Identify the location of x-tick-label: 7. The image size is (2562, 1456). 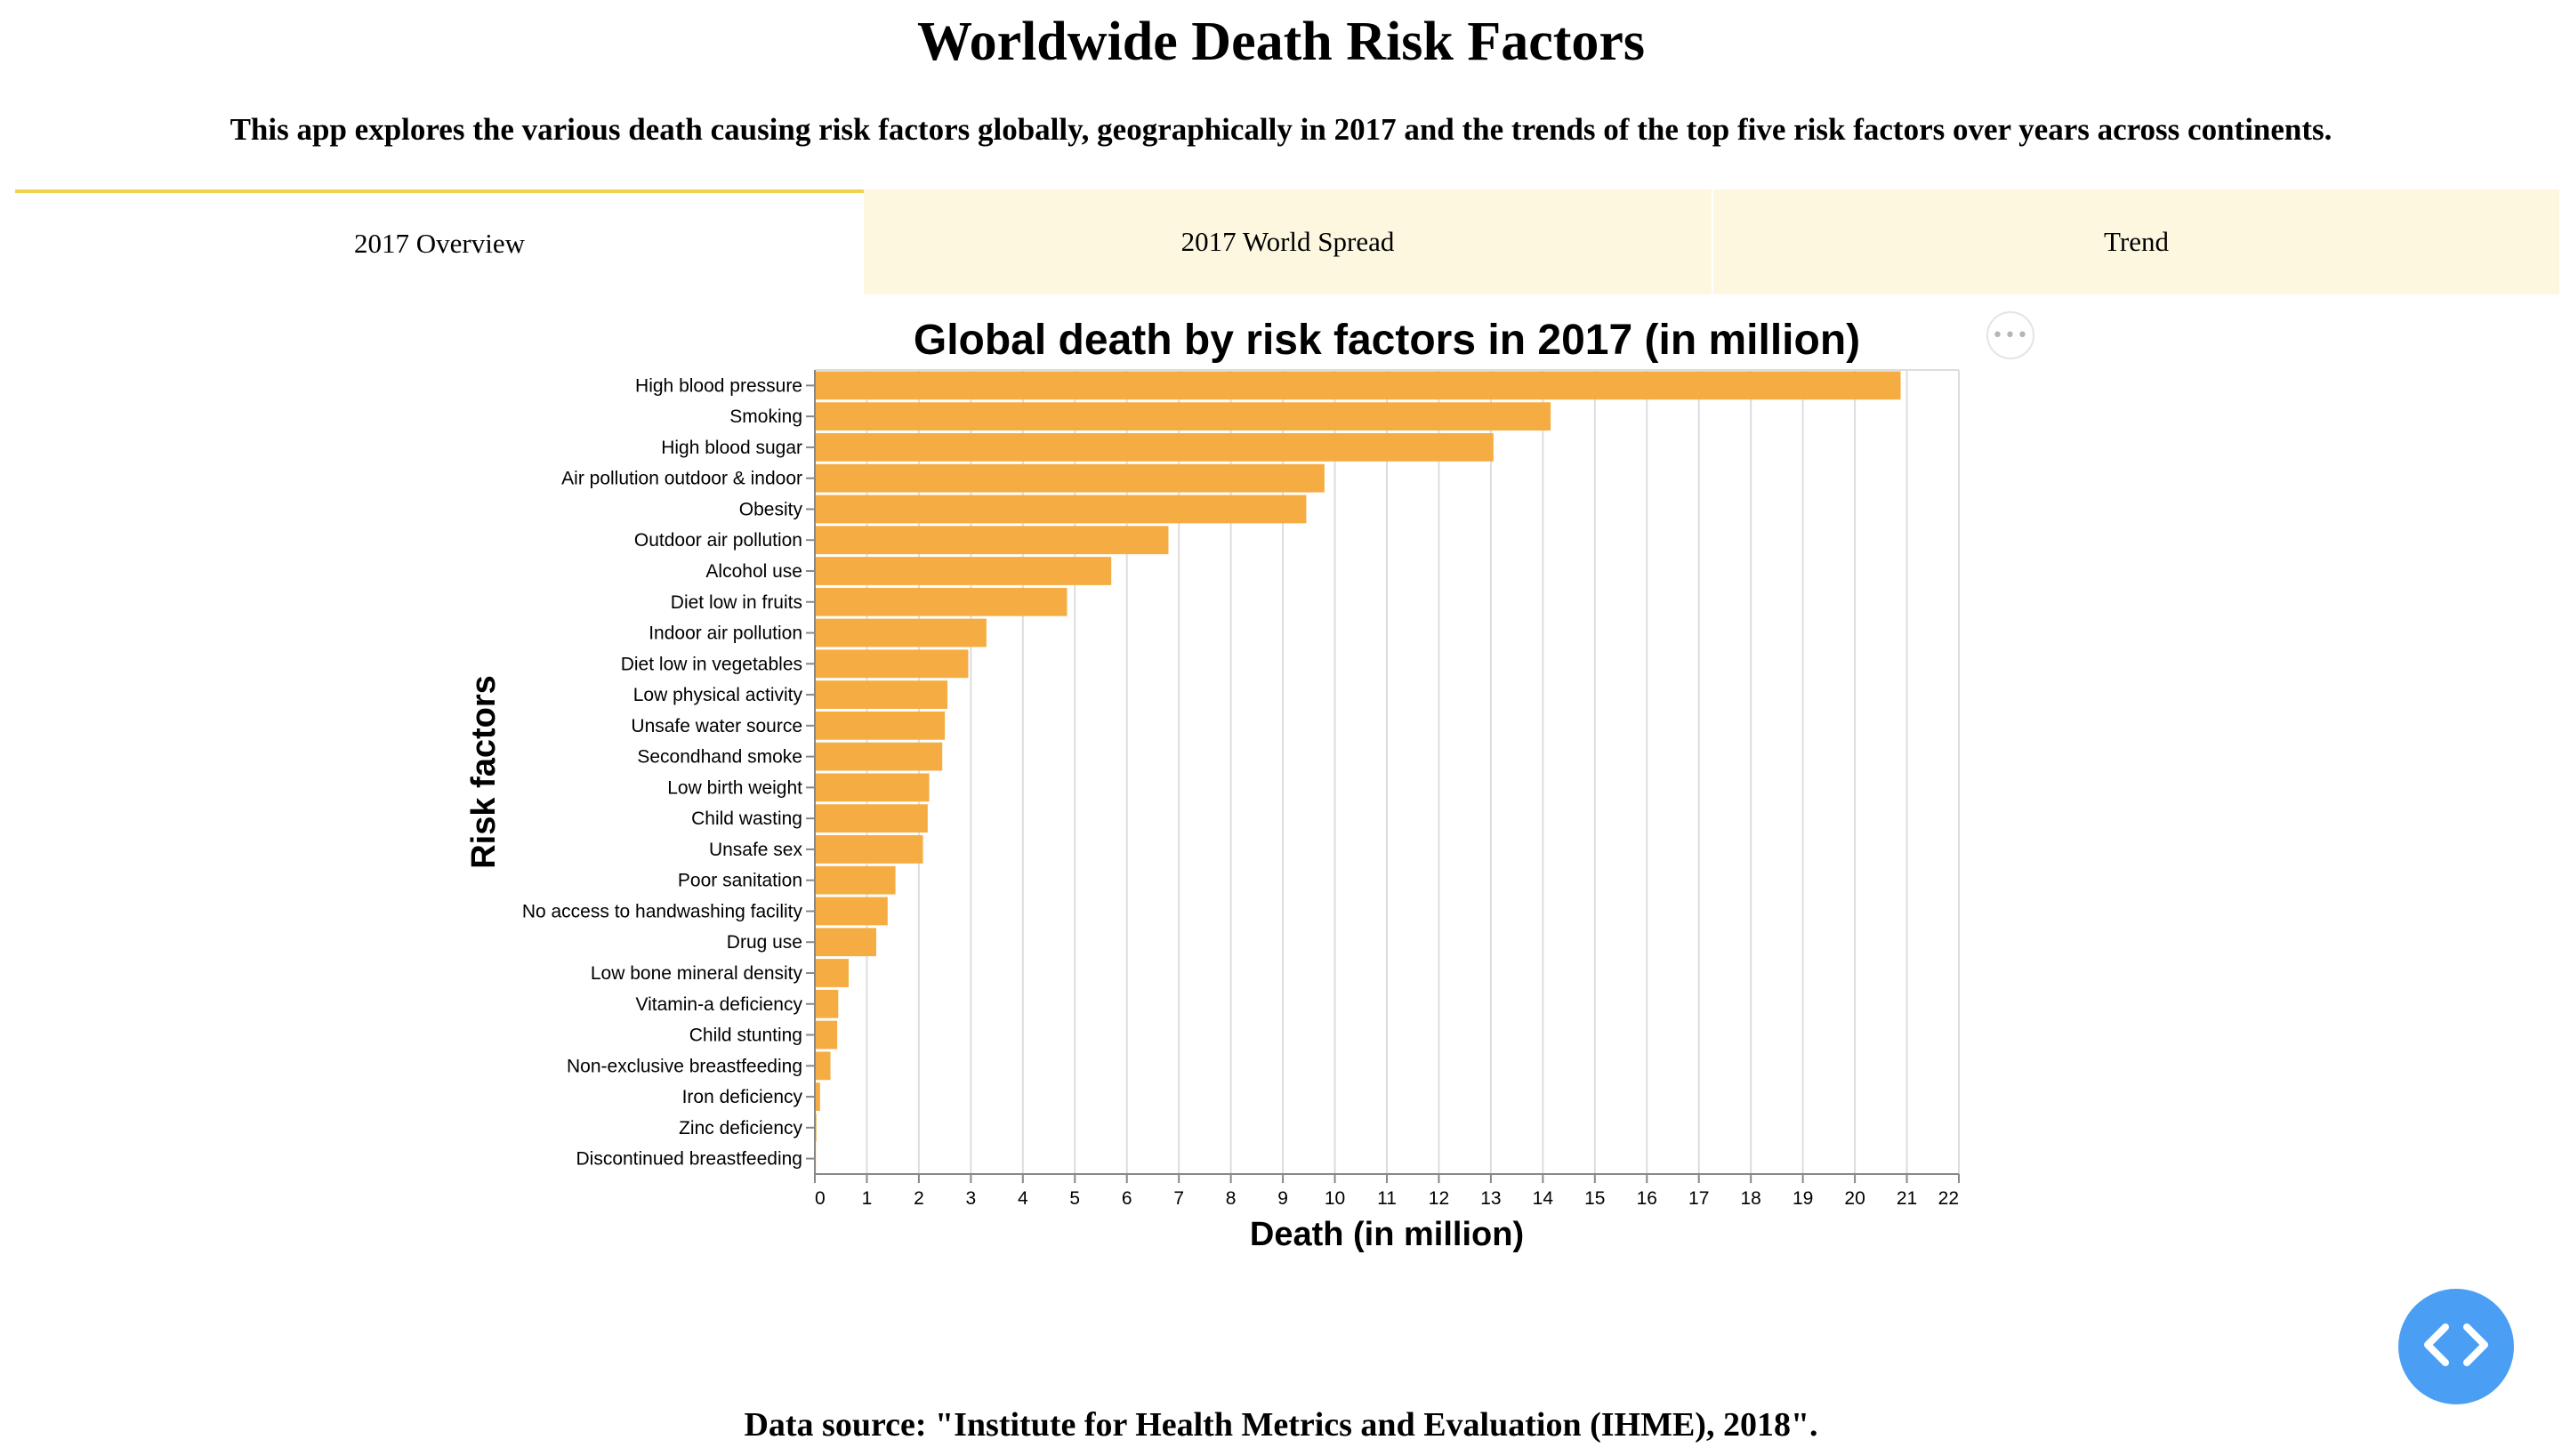
(1178, 1198).